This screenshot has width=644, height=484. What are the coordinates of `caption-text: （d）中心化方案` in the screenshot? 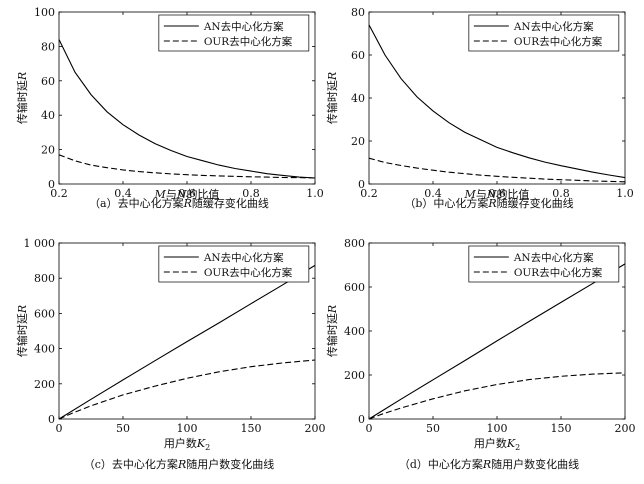 It's located at (441, 464).